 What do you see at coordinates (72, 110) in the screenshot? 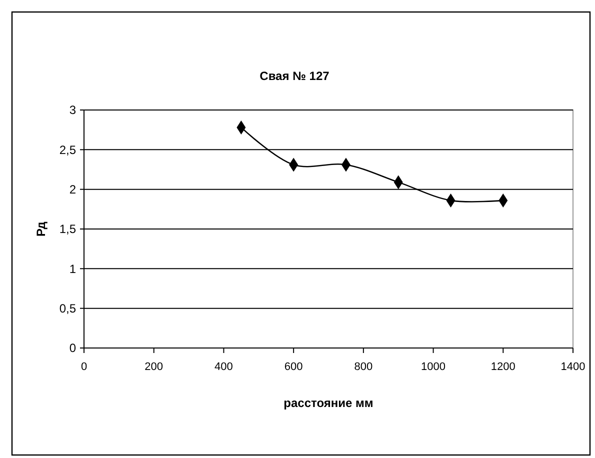
I see `y-tick-label: 3` at bounding box center [72, 110].